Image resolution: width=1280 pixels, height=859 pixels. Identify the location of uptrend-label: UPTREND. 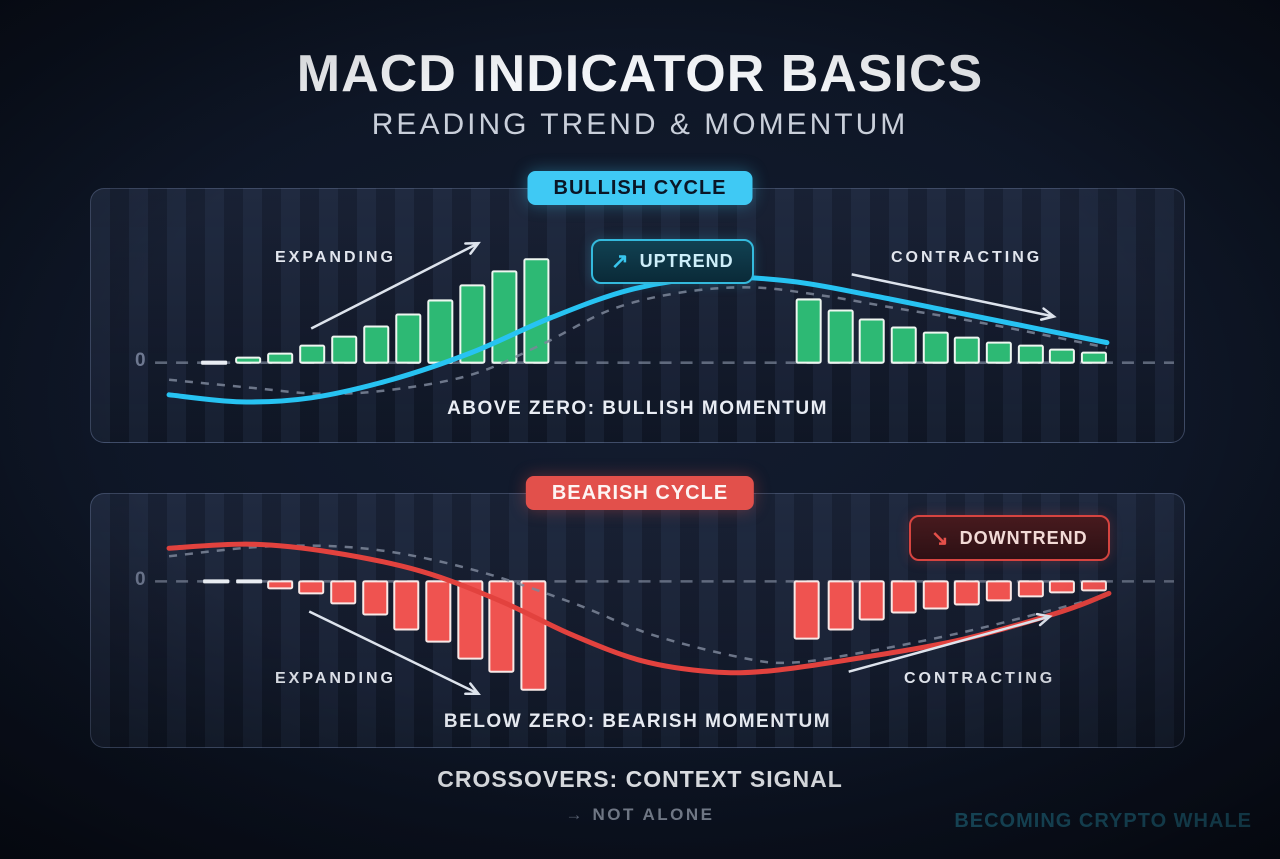
(686, 261).